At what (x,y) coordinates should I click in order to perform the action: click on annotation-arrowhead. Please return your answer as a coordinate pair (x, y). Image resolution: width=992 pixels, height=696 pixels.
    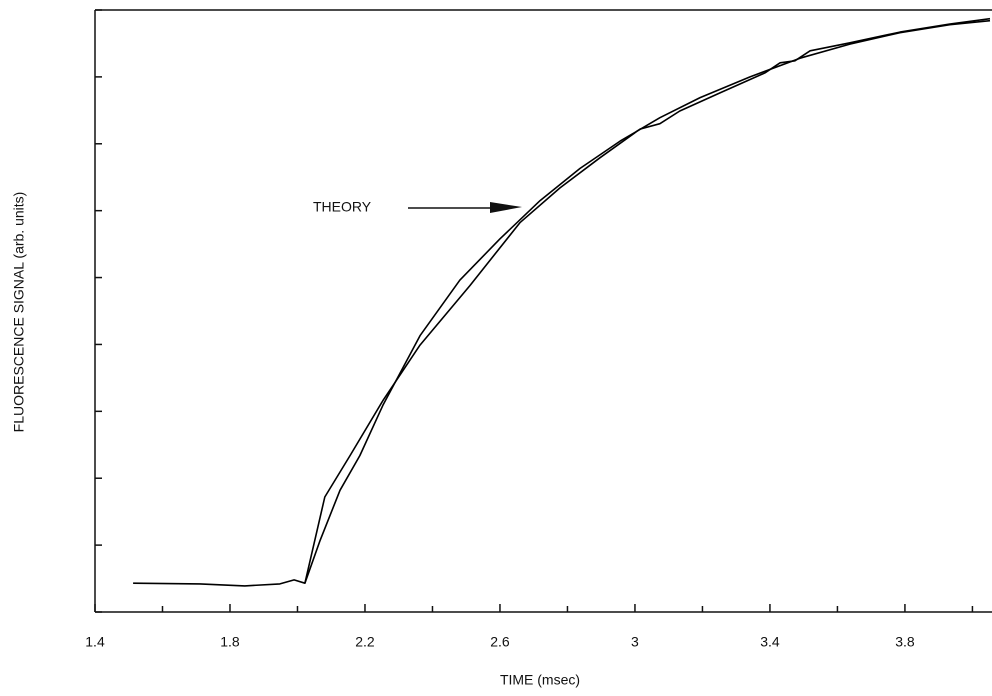
    Looking at the image, I should click on (506, 207).